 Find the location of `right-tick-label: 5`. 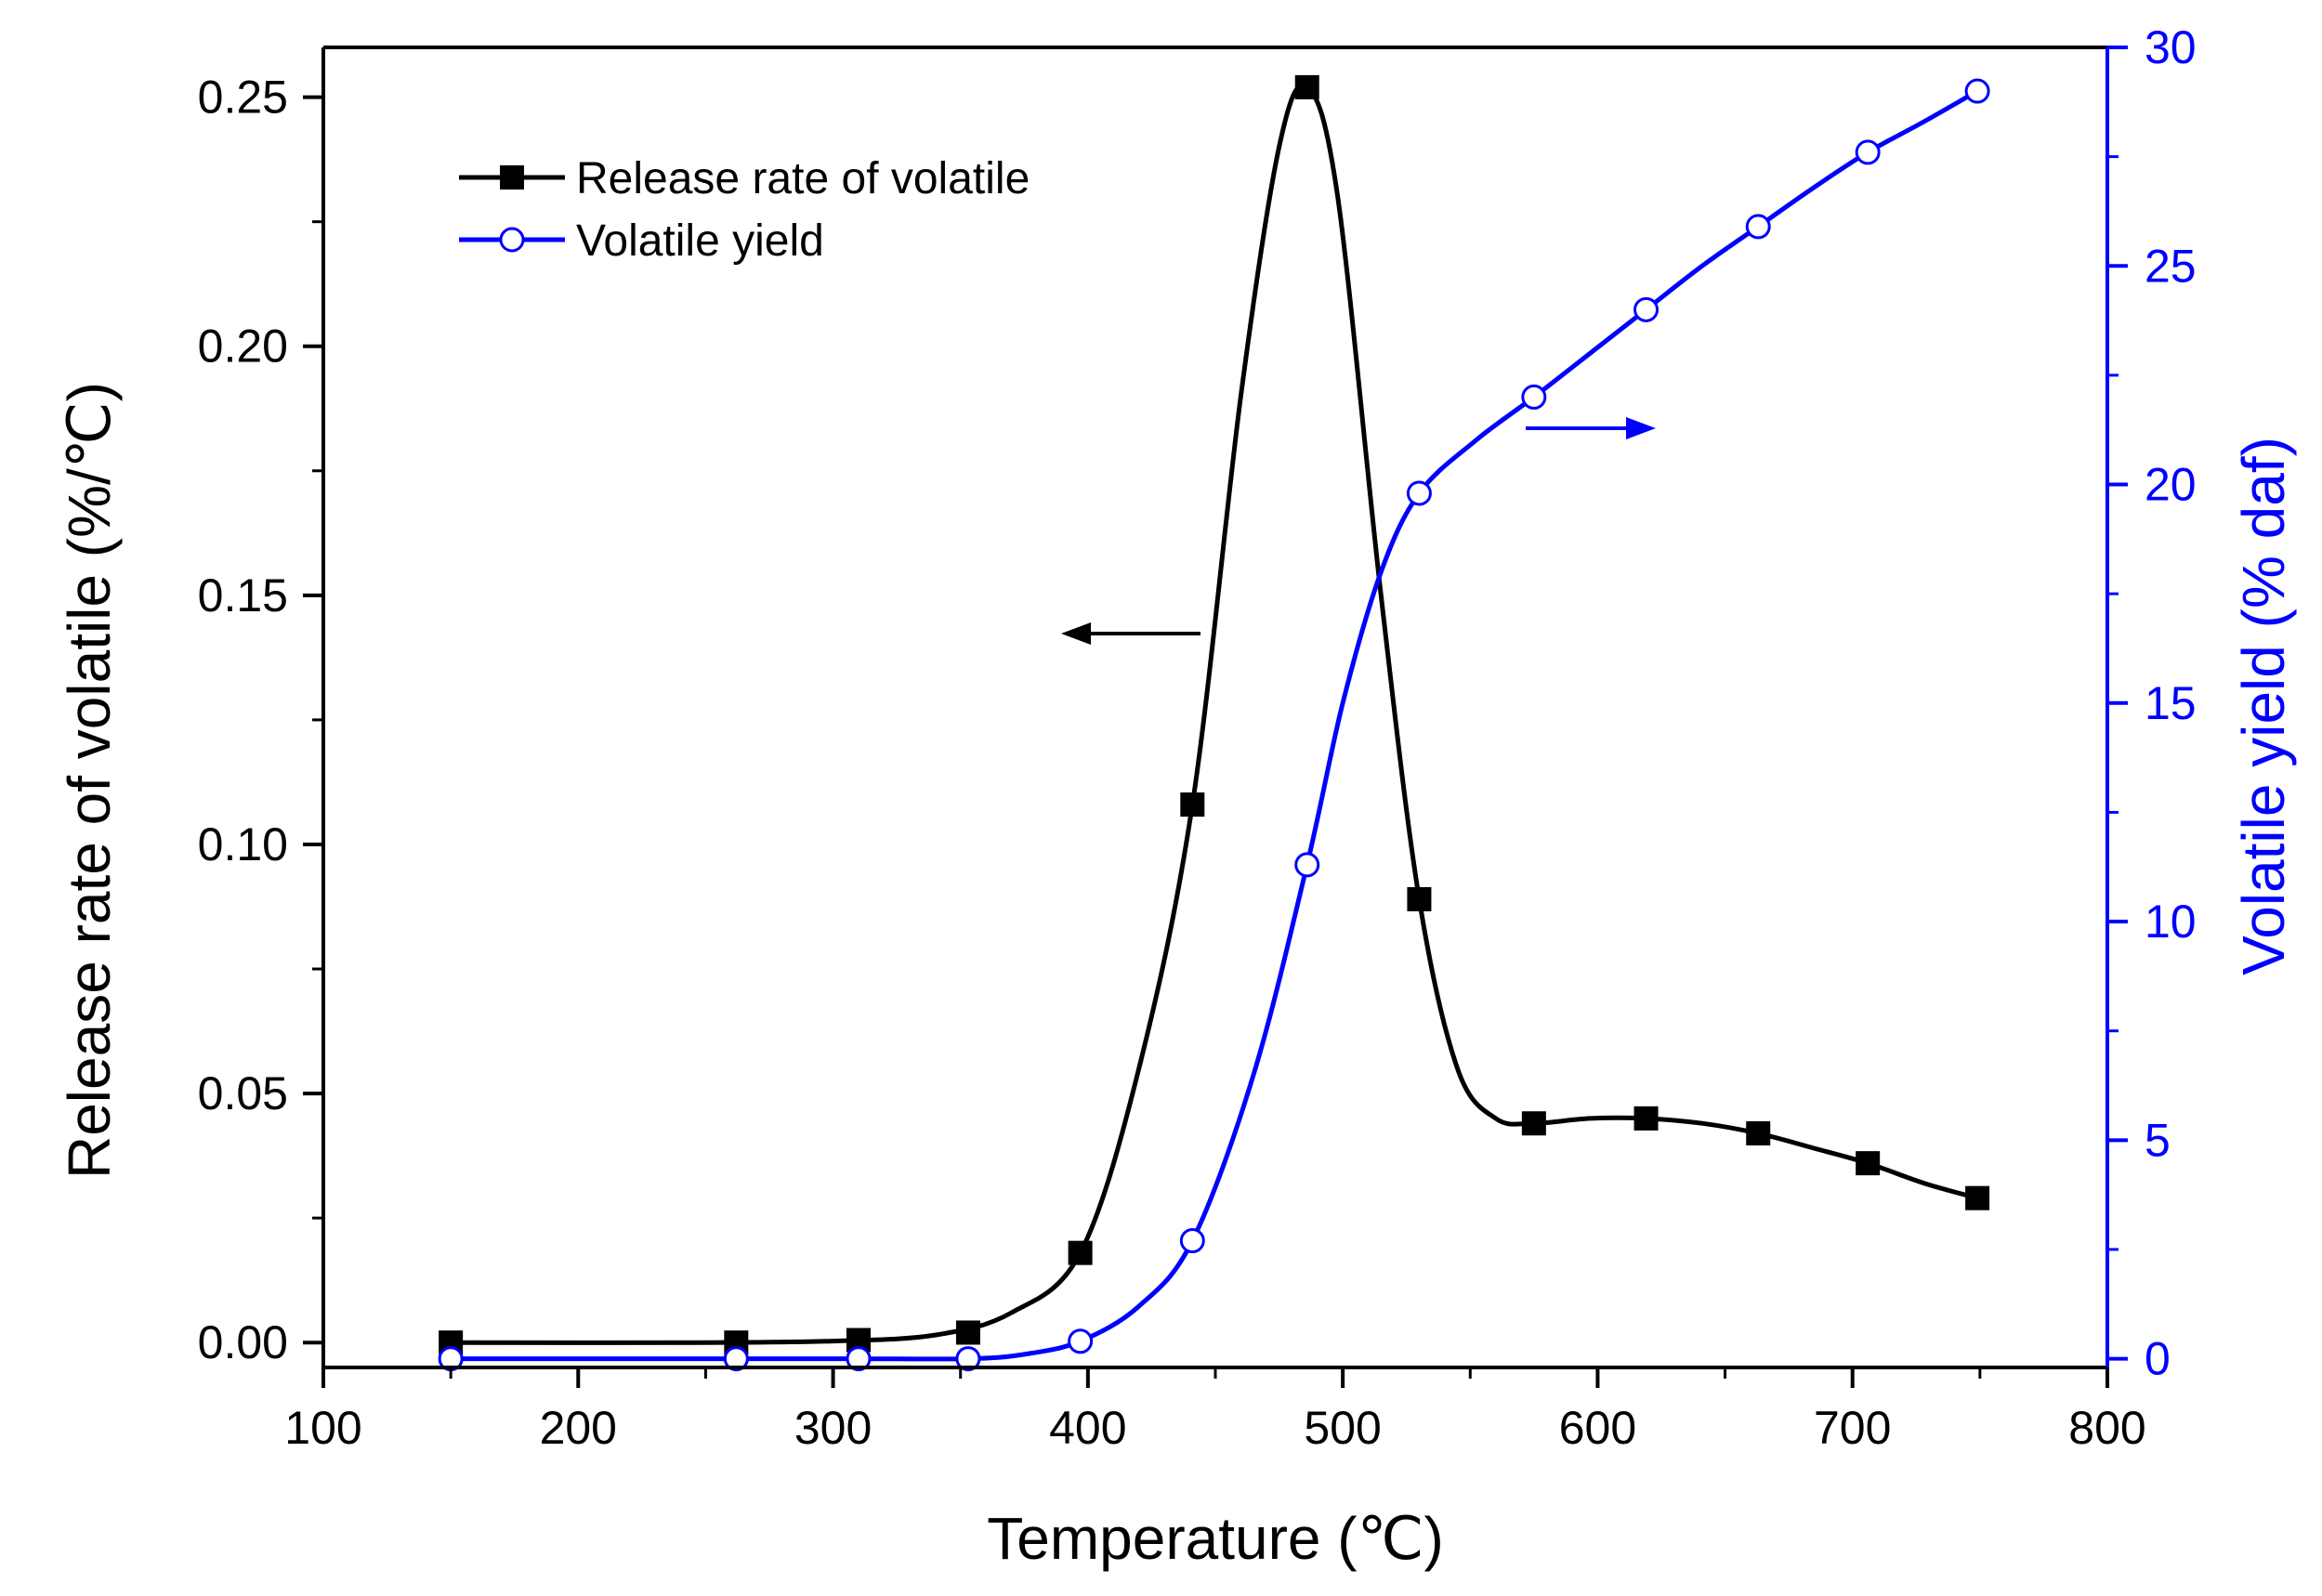

right-tick-label: 5 is located at coordinates (2158, 1140).